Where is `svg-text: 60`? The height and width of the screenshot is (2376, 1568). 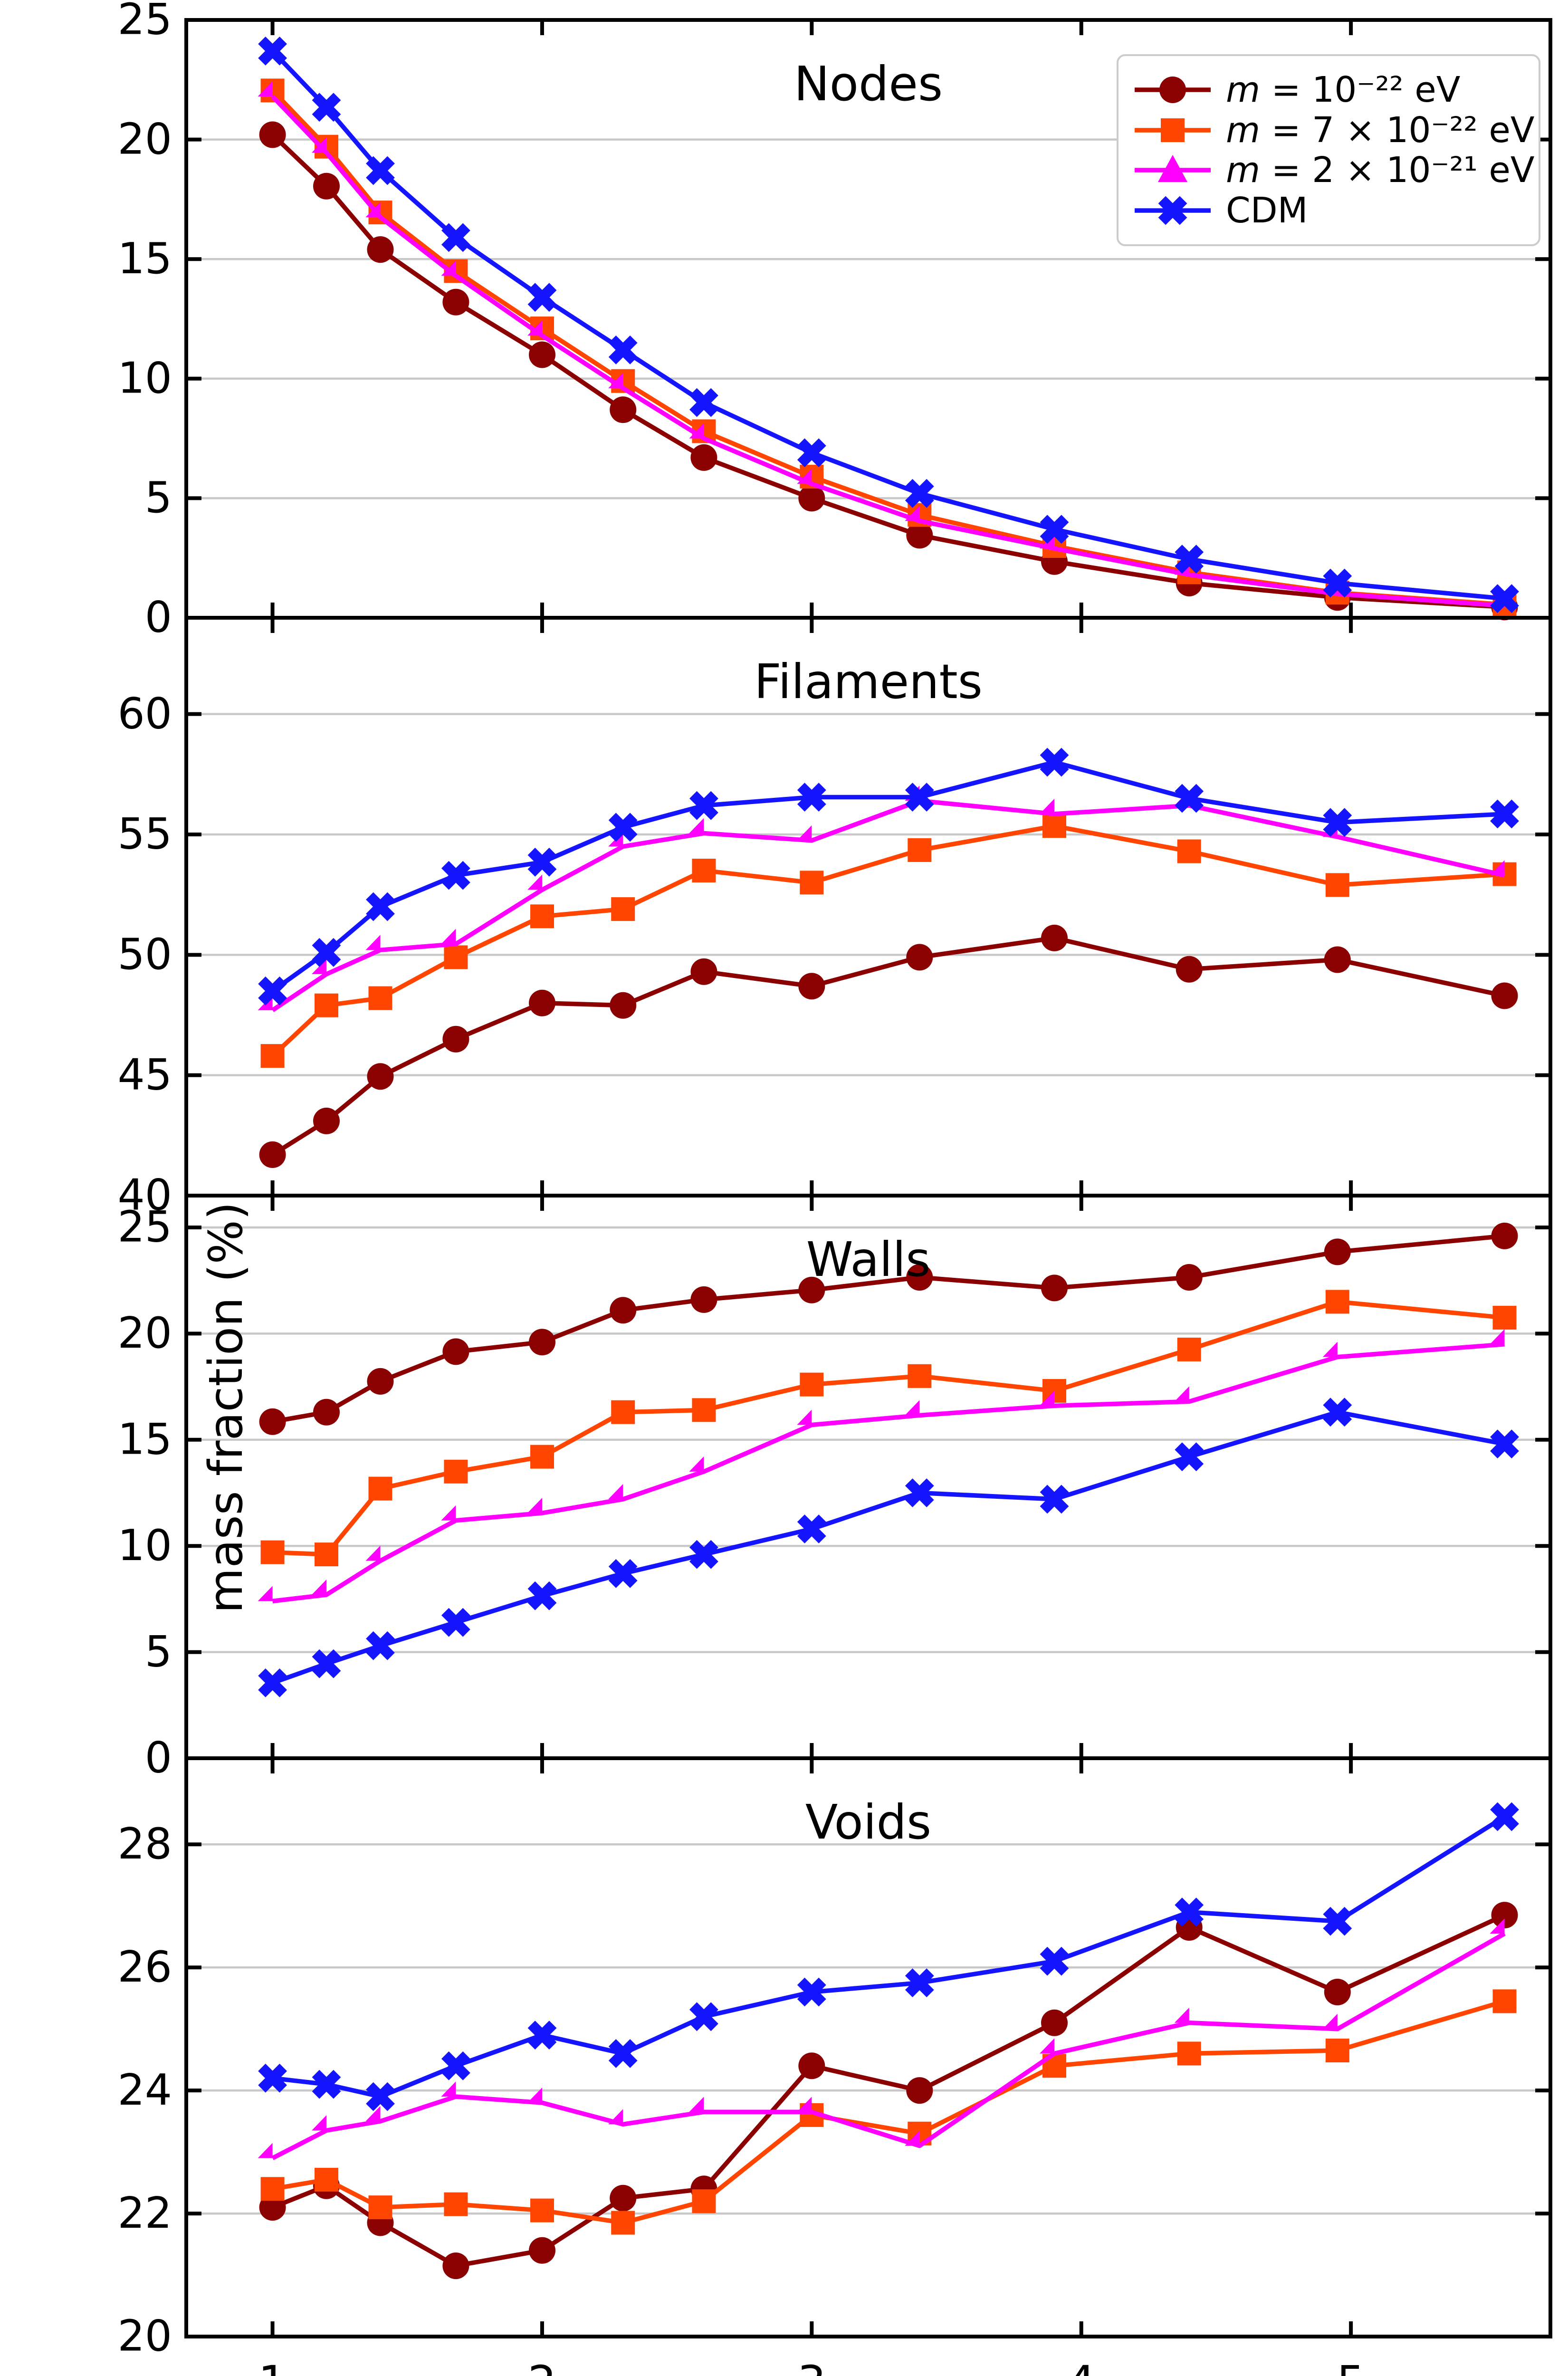 svg-text: 60 is located at coordinates (145, 713).